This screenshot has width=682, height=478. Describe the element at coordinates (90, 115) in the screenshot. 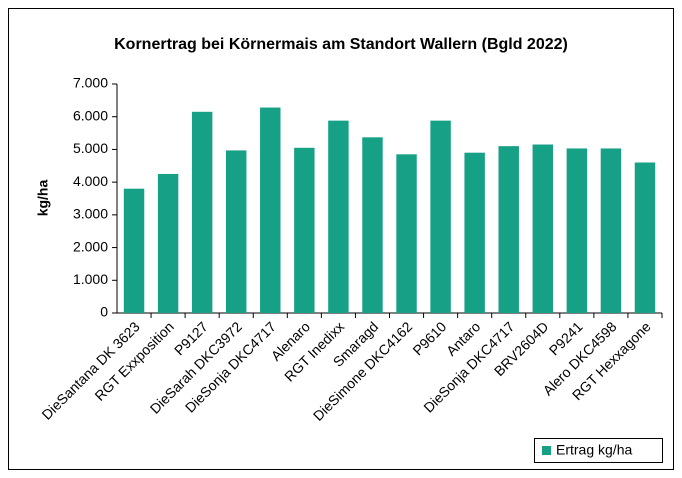

I see `y-tick-label: 6.000` at that location.